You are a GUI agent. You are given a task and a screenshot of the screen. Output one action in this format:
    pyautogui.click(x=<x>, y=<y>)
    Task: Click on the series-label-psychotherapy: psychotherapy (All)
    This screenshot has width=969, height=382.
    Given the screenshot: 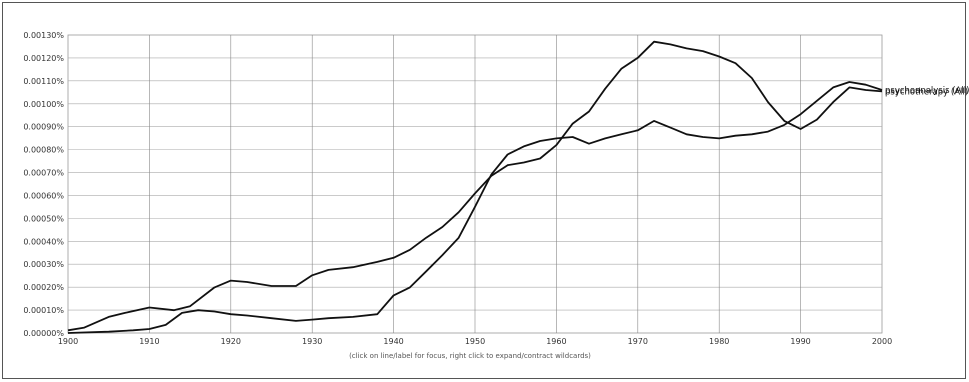 What is the action you would take?
    pyautogui.click(x=926, y=92)
    